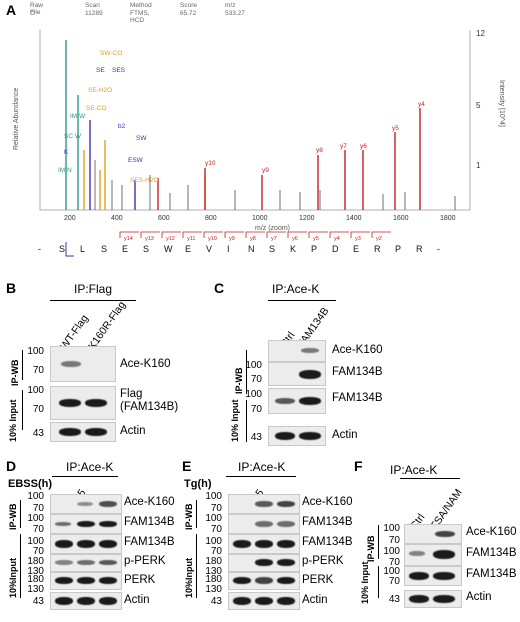  What do you see at coordinates (144, 180) in the screenshot?
I see `fragment-label-11: SES-H2O` at bounding box center [144, 180].